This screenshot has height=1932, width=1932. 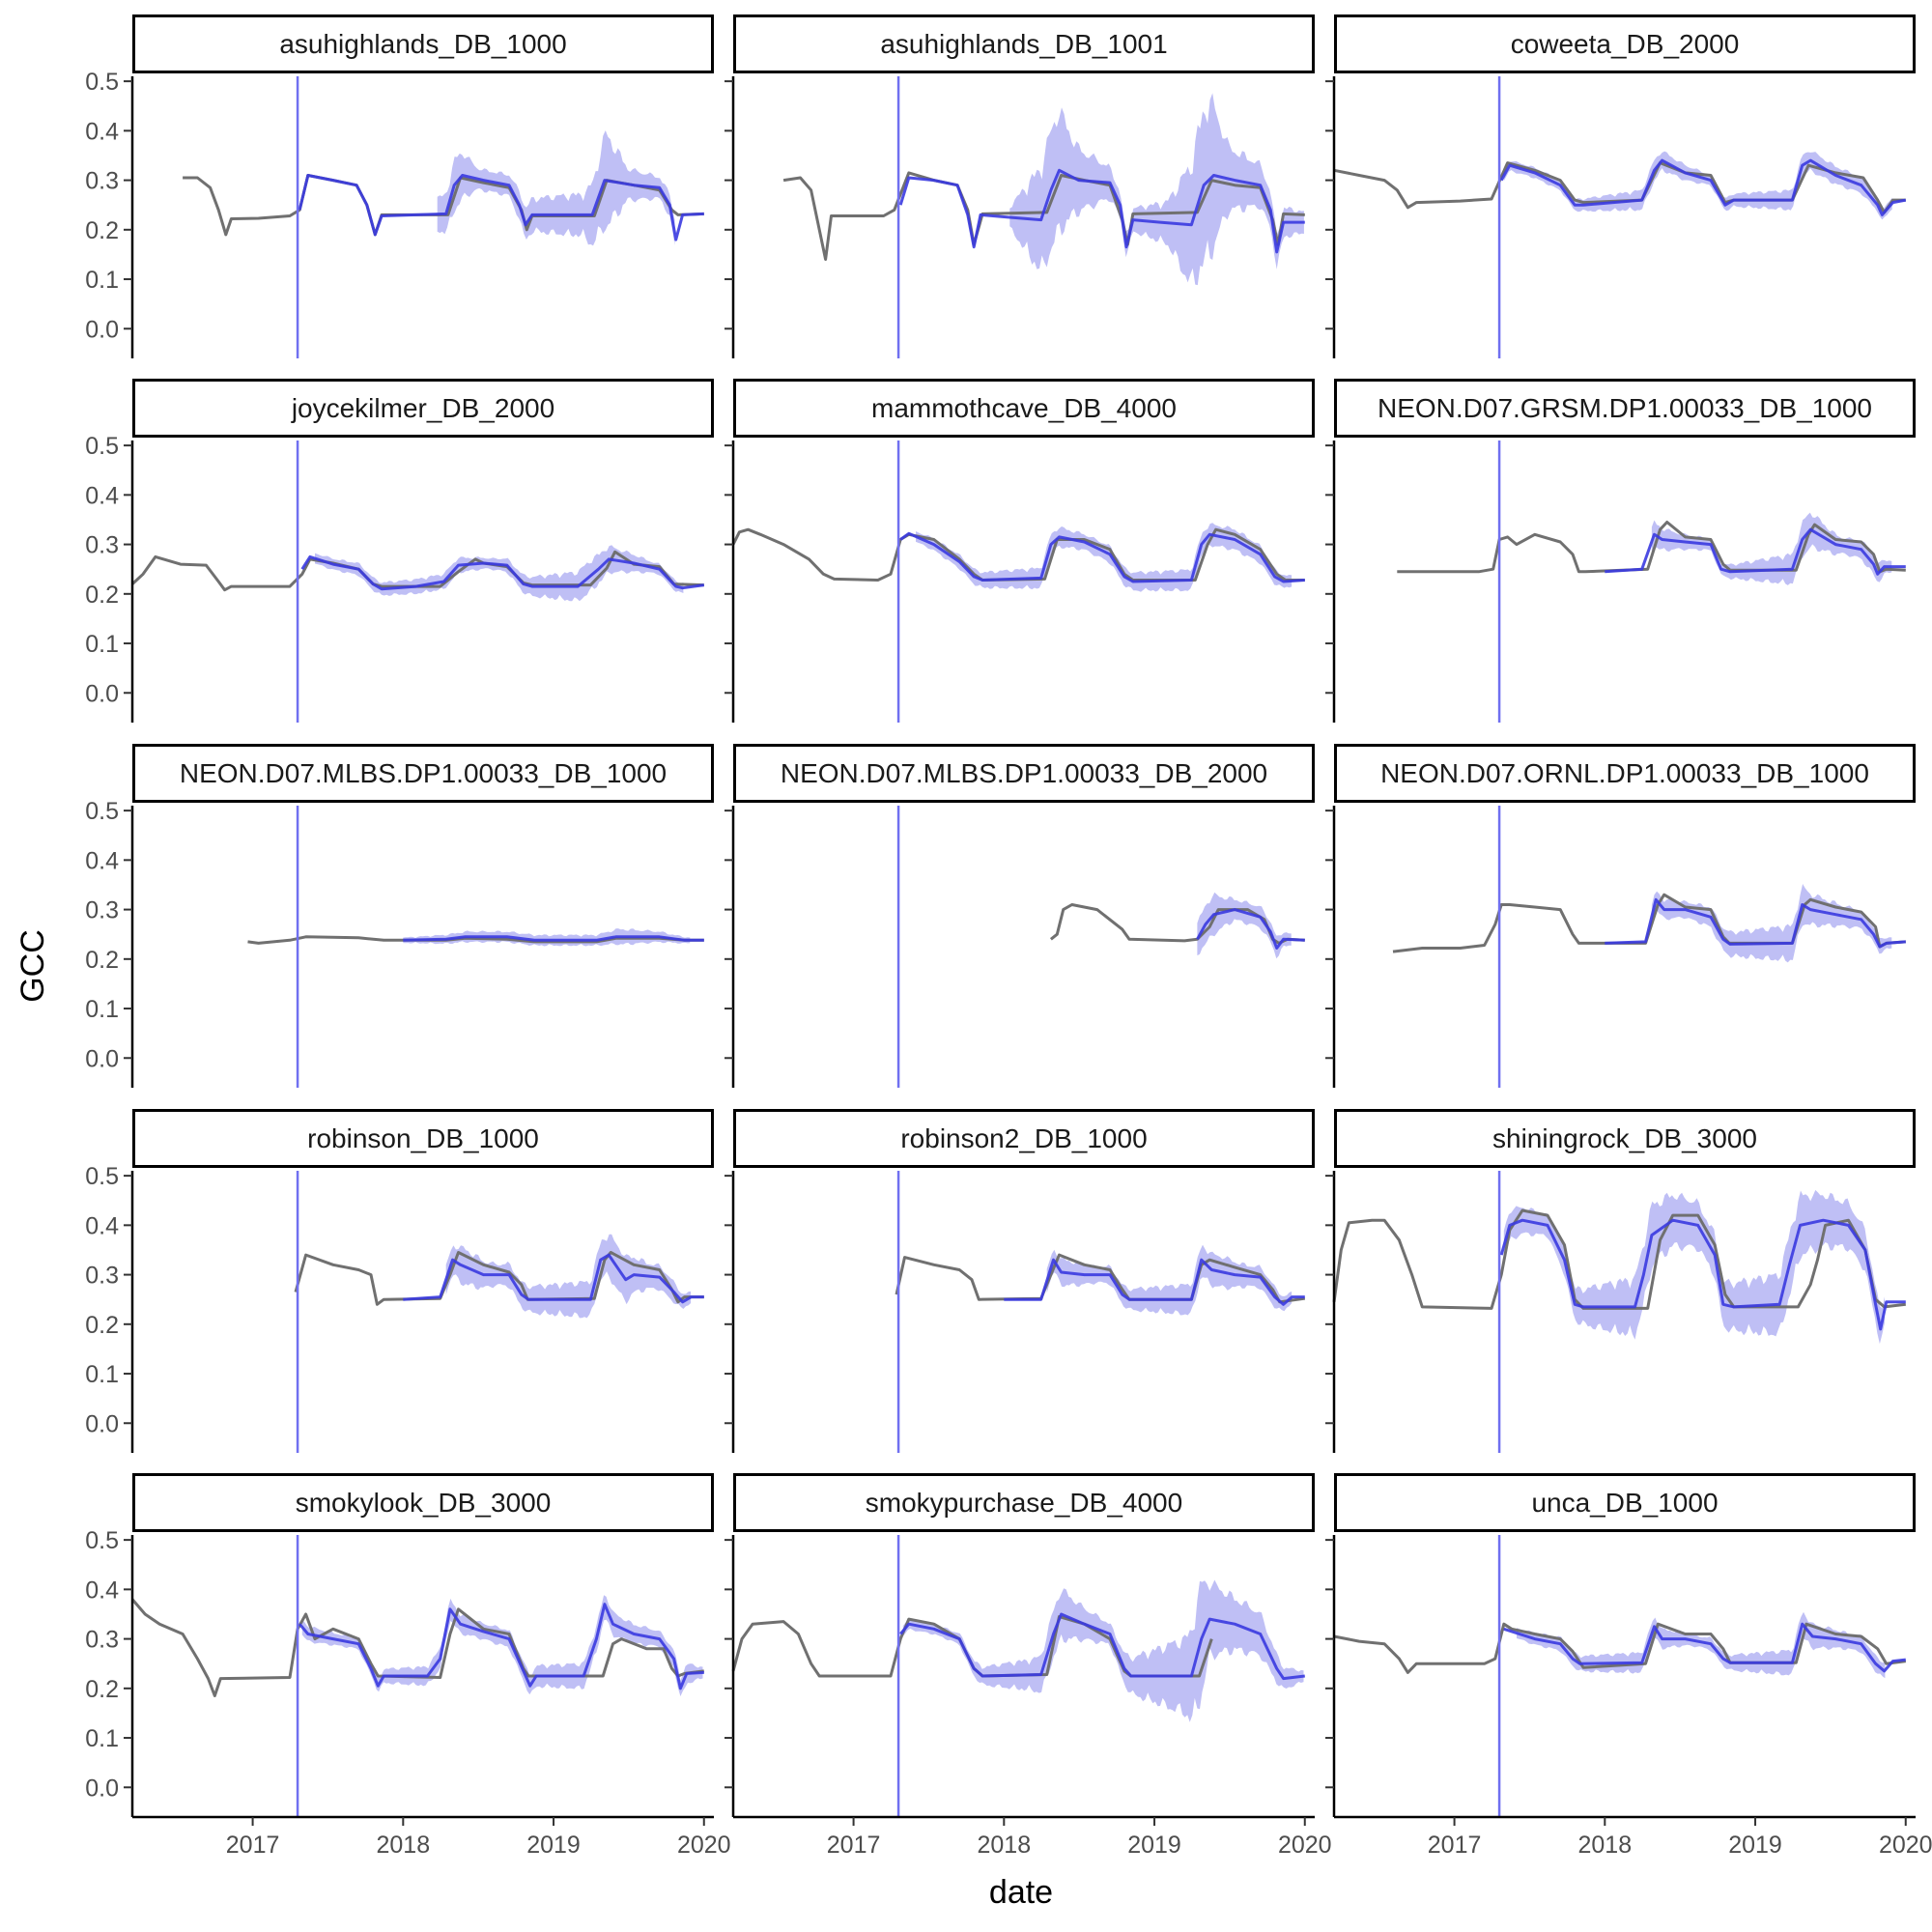 I want to click on facet-panel: robinson_DB_1000 0.0 0.1 0.2 0.3 0.4 0.5, so click(x=399, y=1281).